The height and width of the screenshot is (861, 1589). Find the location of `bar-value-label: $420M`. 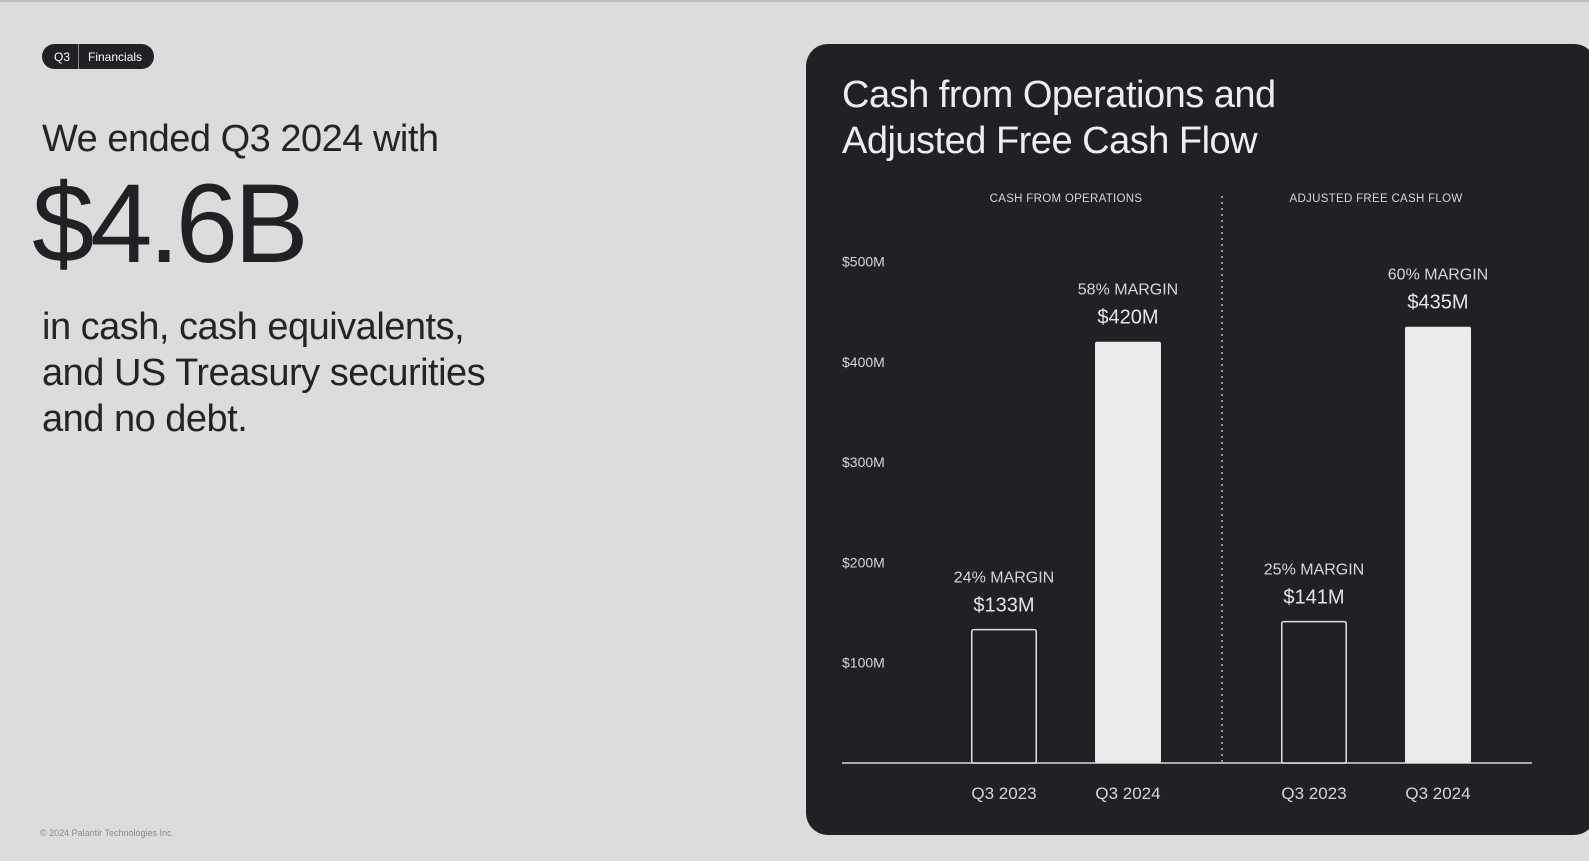

bar-value-label: $420M is located at coordinates (1127, 318).